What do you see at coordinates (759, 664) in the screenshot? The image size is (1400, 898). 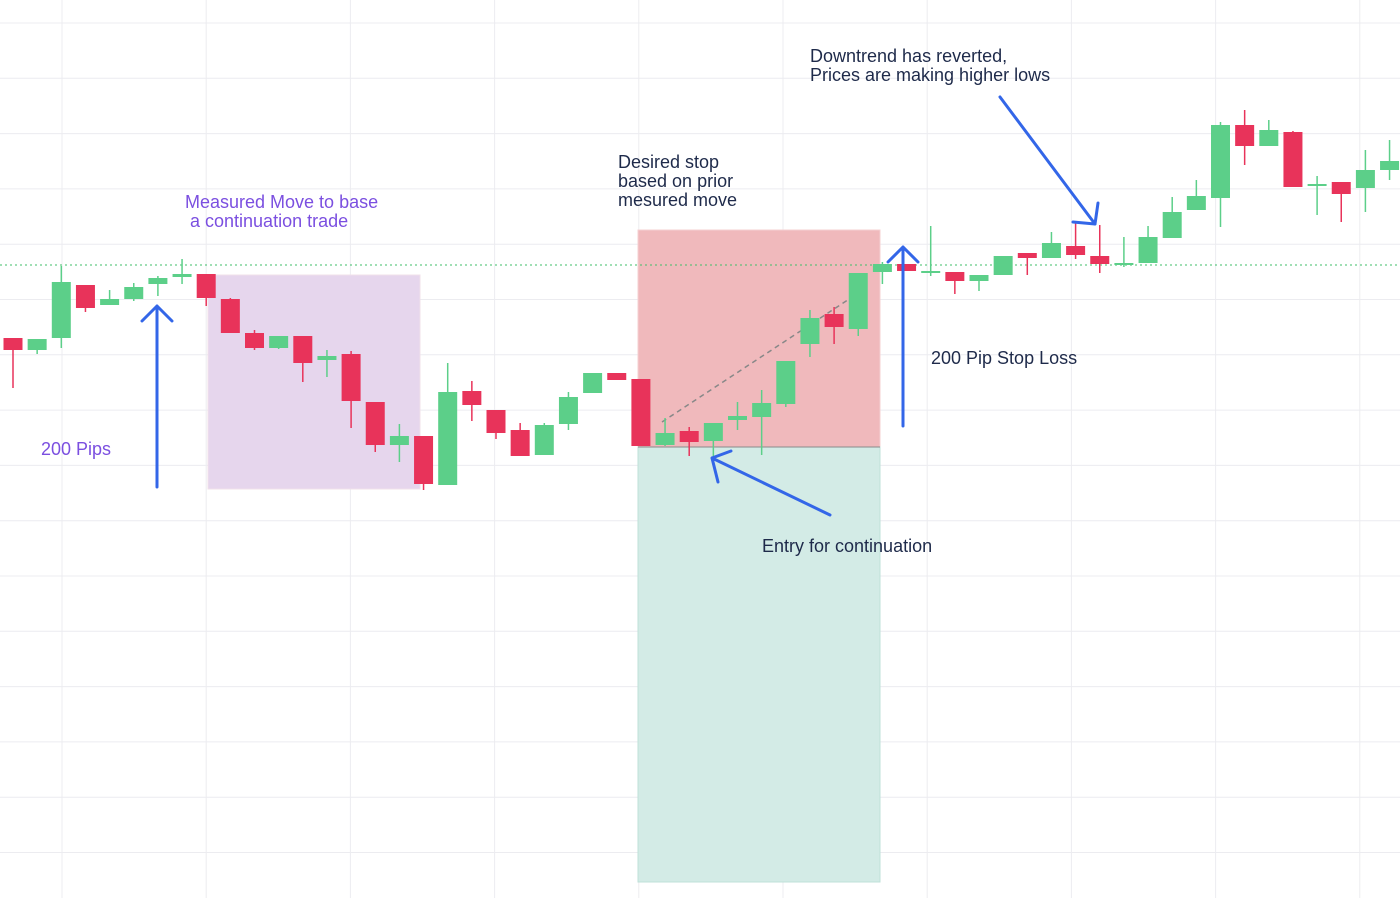 I see `target-zone` at bounding box center [759, 664].